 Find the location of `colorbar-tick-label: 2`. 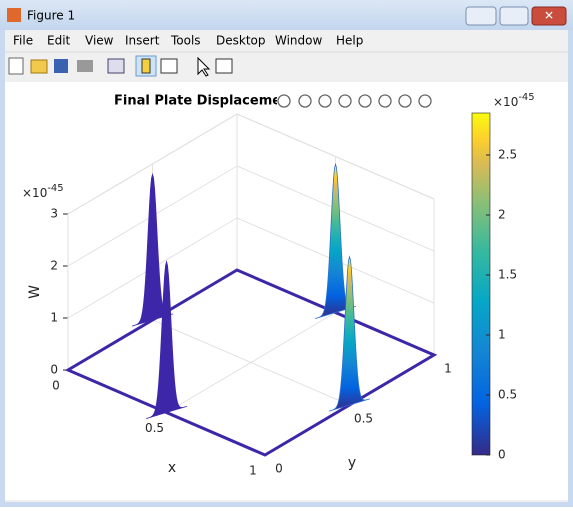

colorbar-tick-label: 2 is located at coordinates (502, 215).